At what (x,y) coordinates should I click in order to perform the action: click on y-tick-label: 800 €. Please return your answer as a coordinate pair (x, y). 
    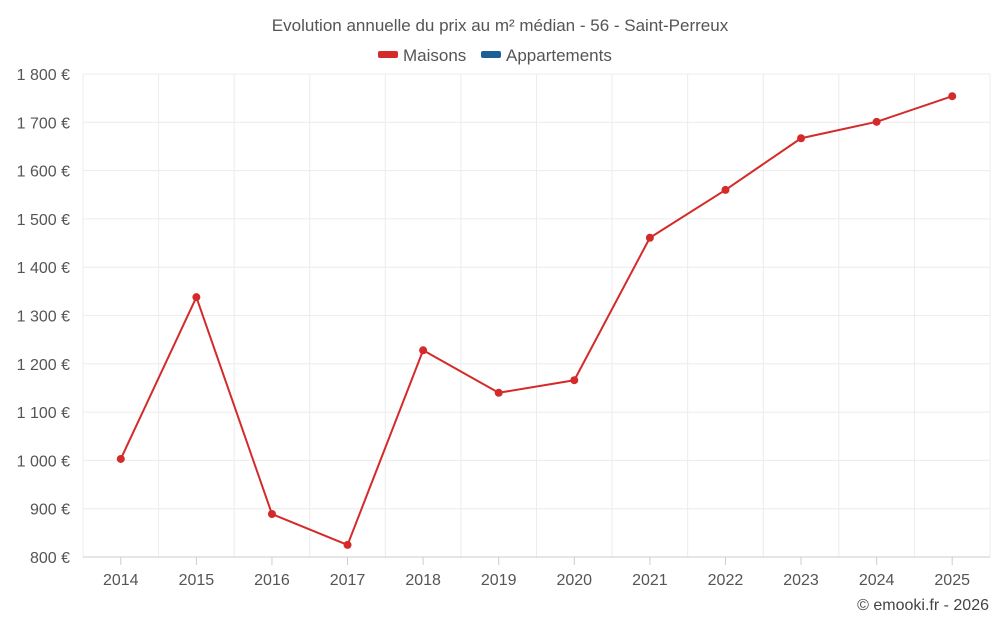
    Looking at the image, I should click on (50, 558).